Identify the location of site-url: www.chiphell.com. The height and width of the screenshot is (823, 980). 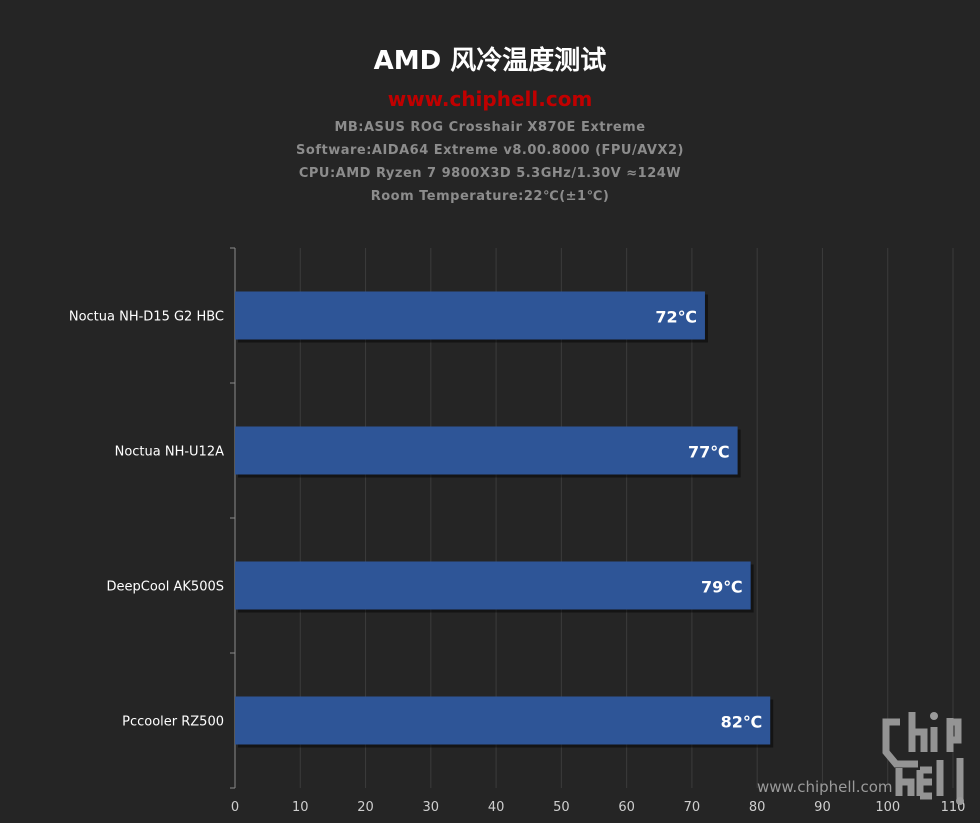
(490, 99).